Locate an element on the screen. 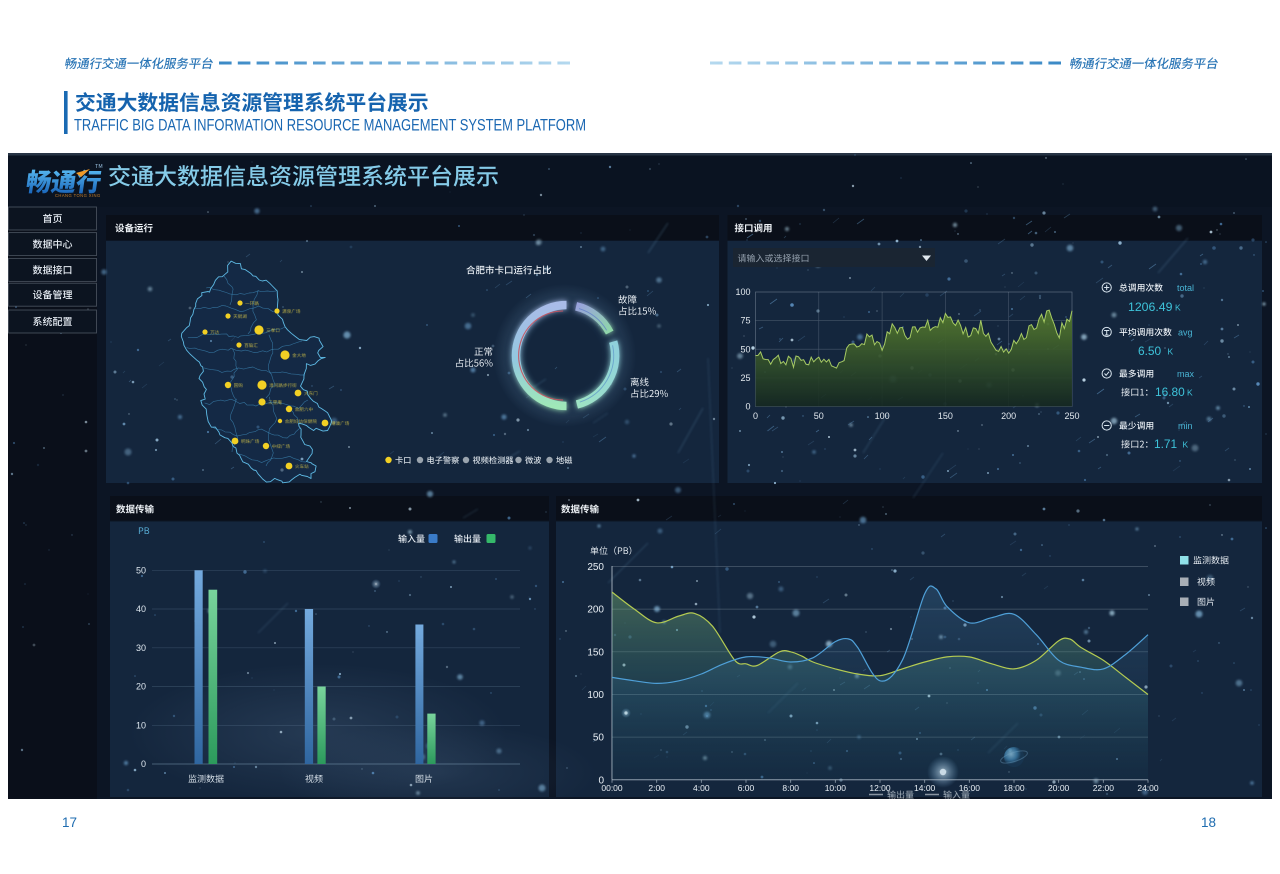  svg-text: 20:00 is located at coordinates (1059, 788).